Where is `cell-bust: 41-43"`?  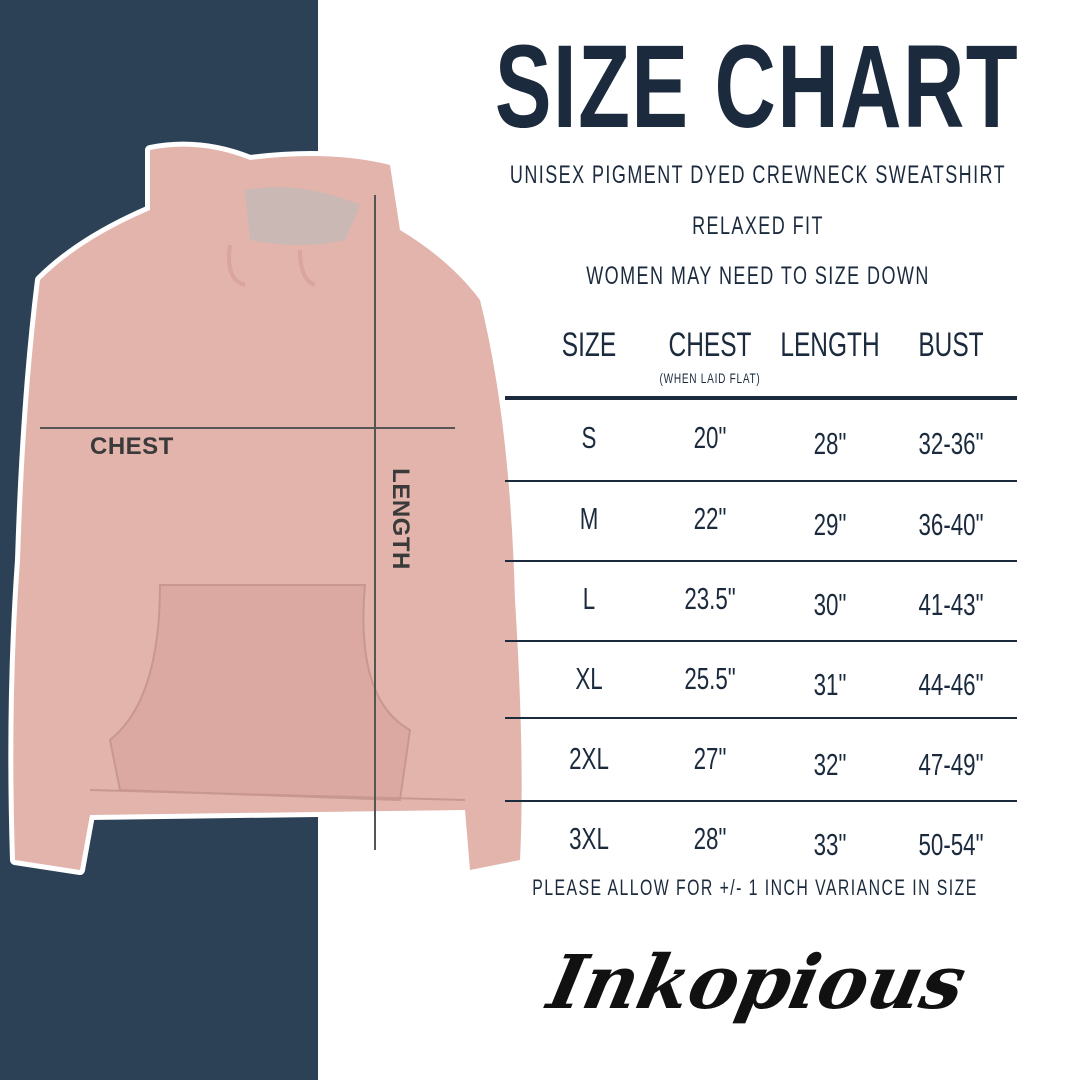 cell-bust: 41-43" is located at coordinates (951, 604).